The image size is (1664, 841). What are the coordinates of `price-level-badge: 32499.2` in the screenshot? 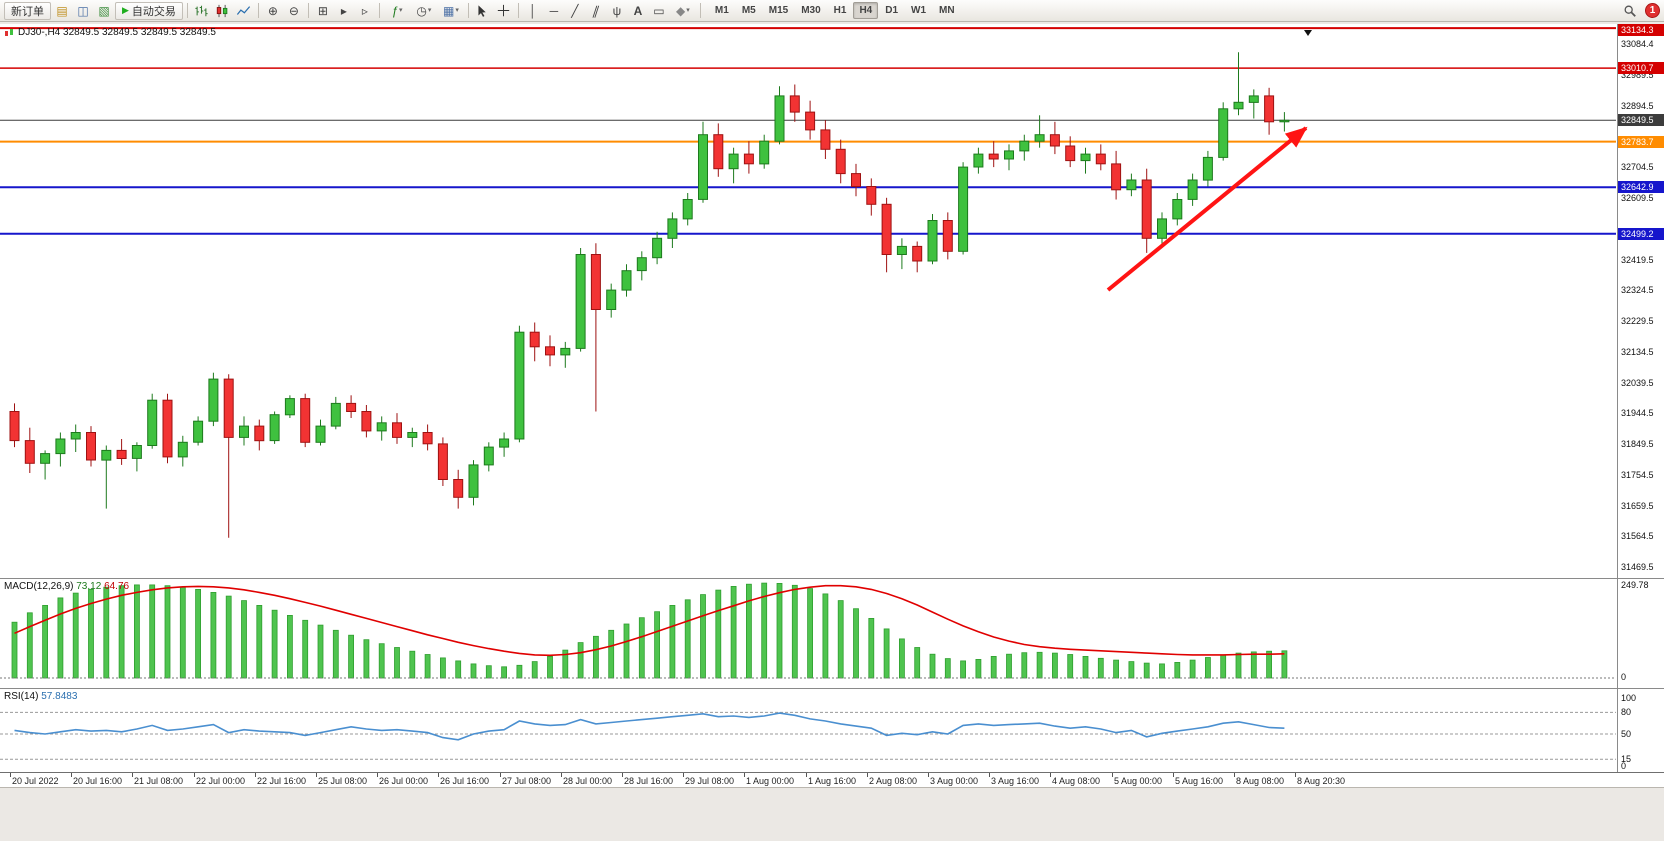 It's located at (1641, 233).